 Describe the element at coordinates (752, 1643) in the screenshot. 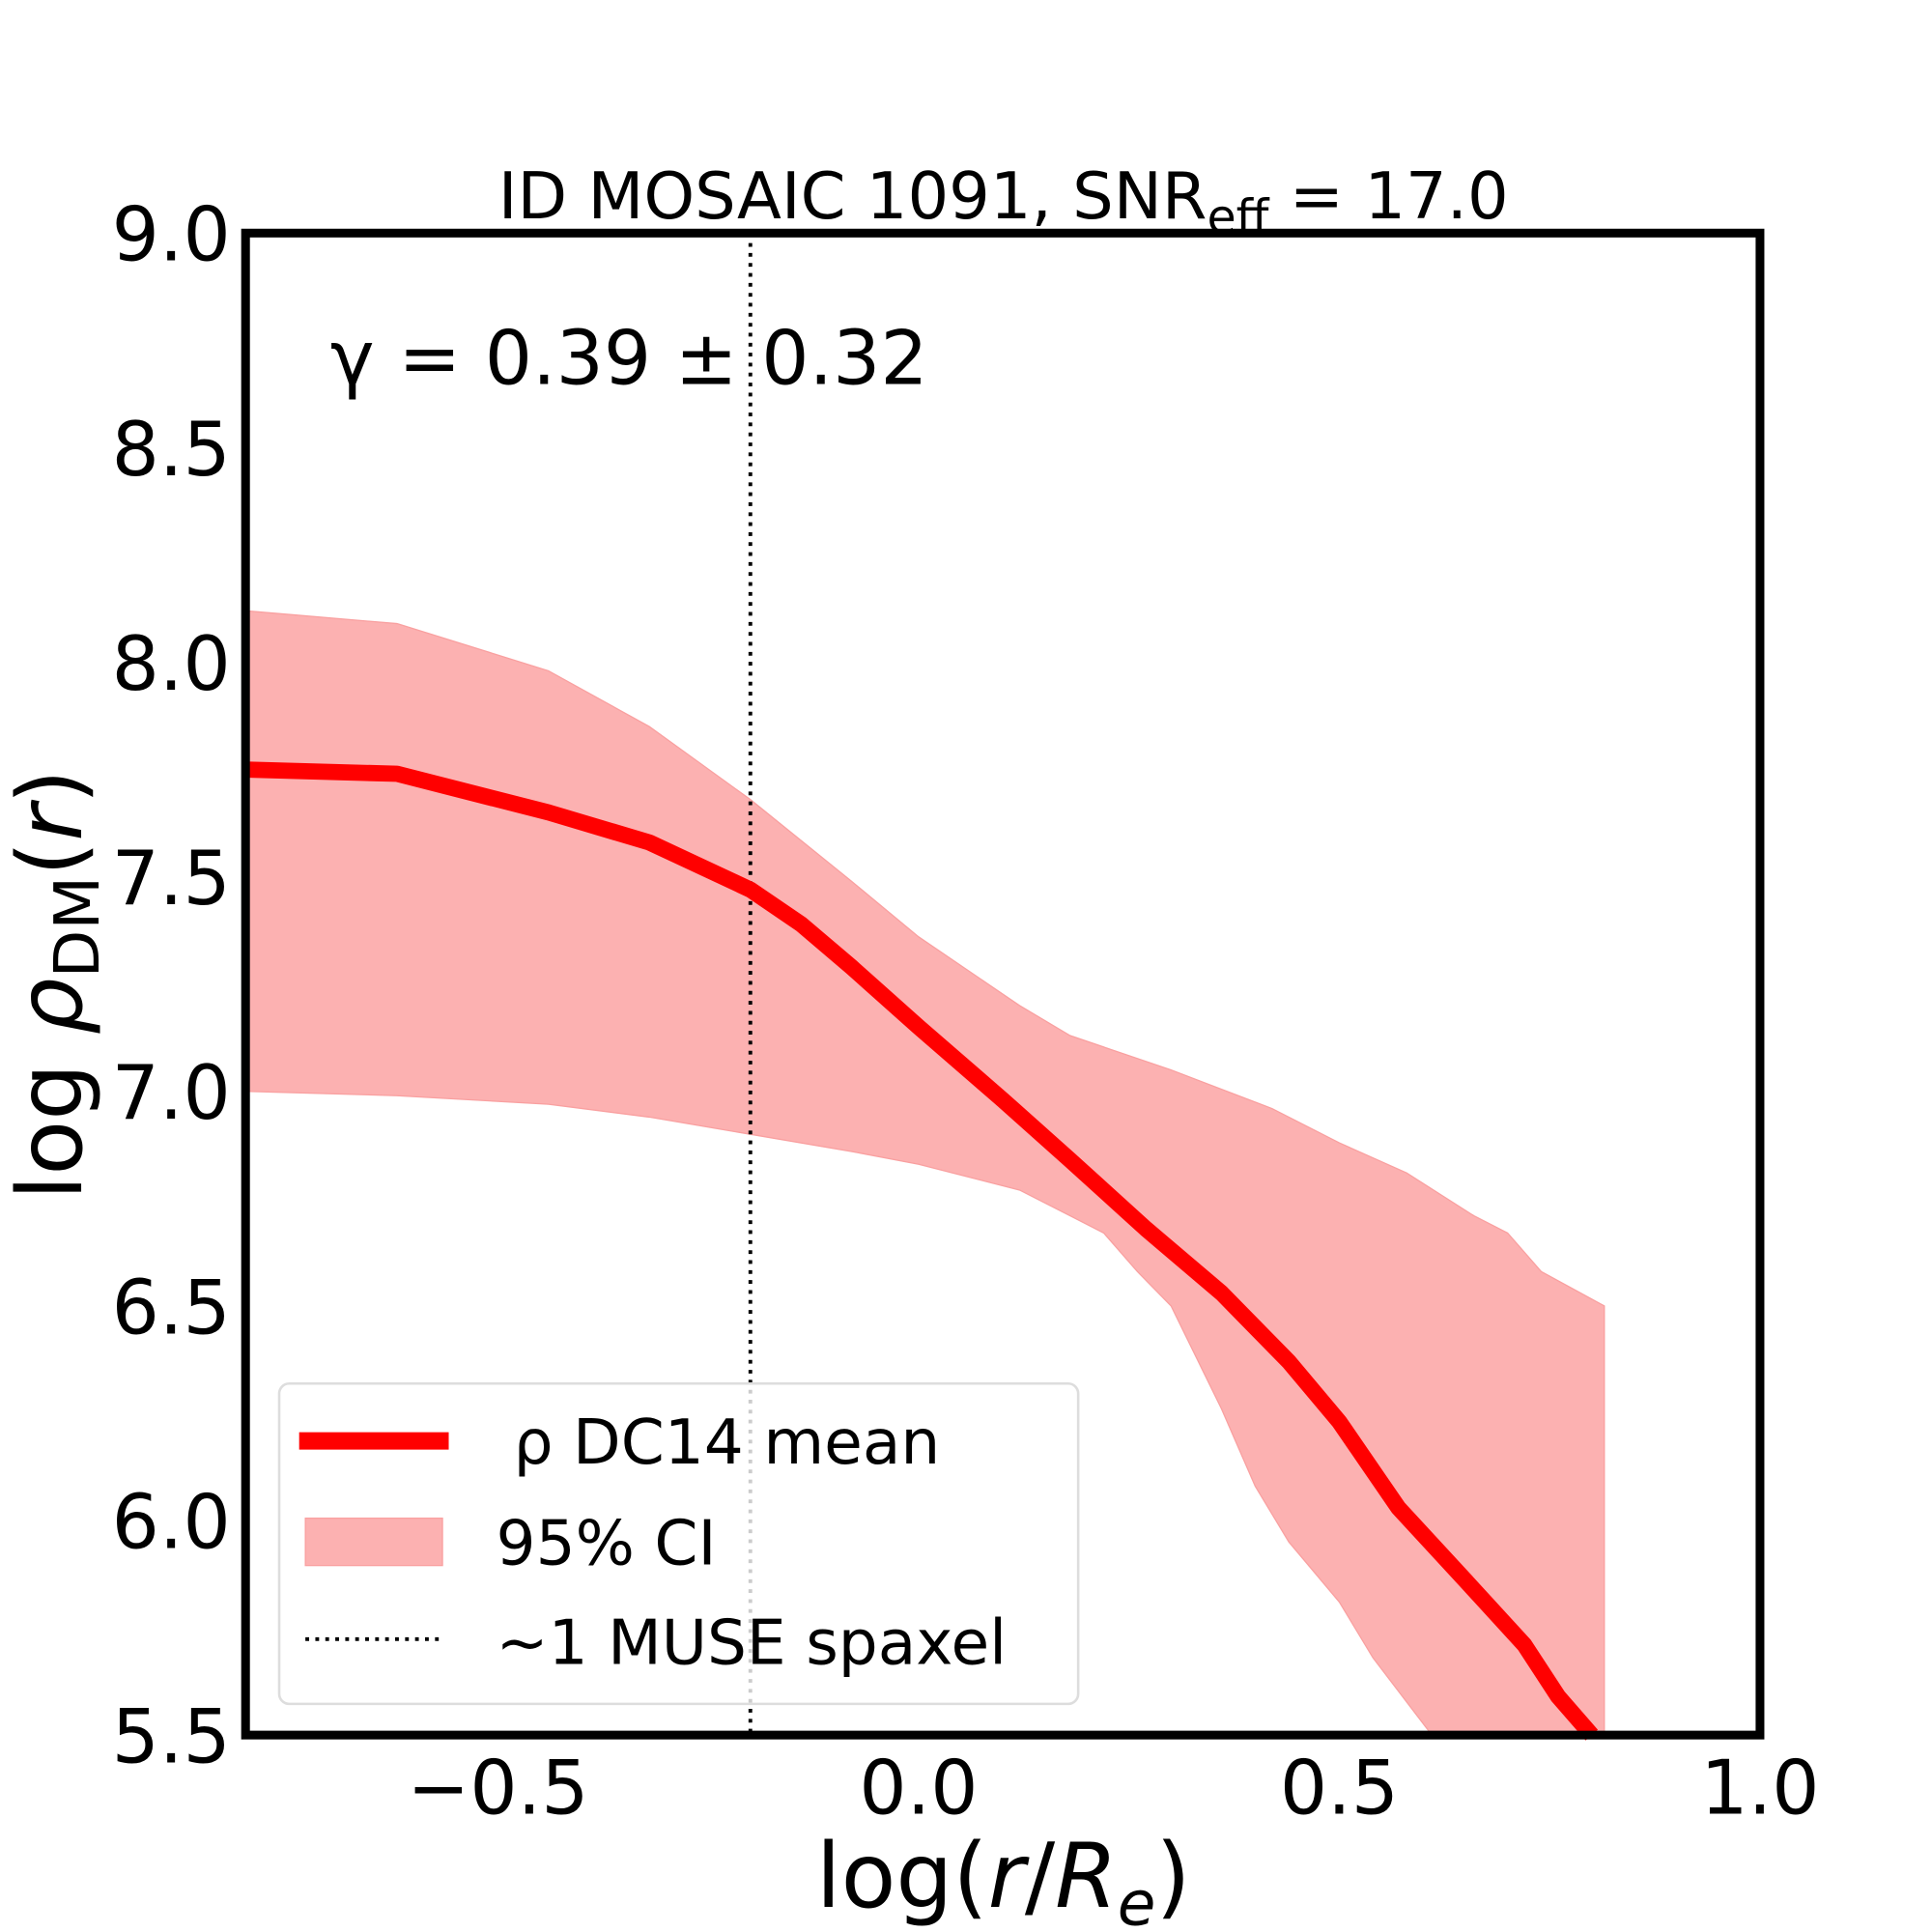

I see `legend-spaxel-label: ~1 MUSE spaxel` at that location.